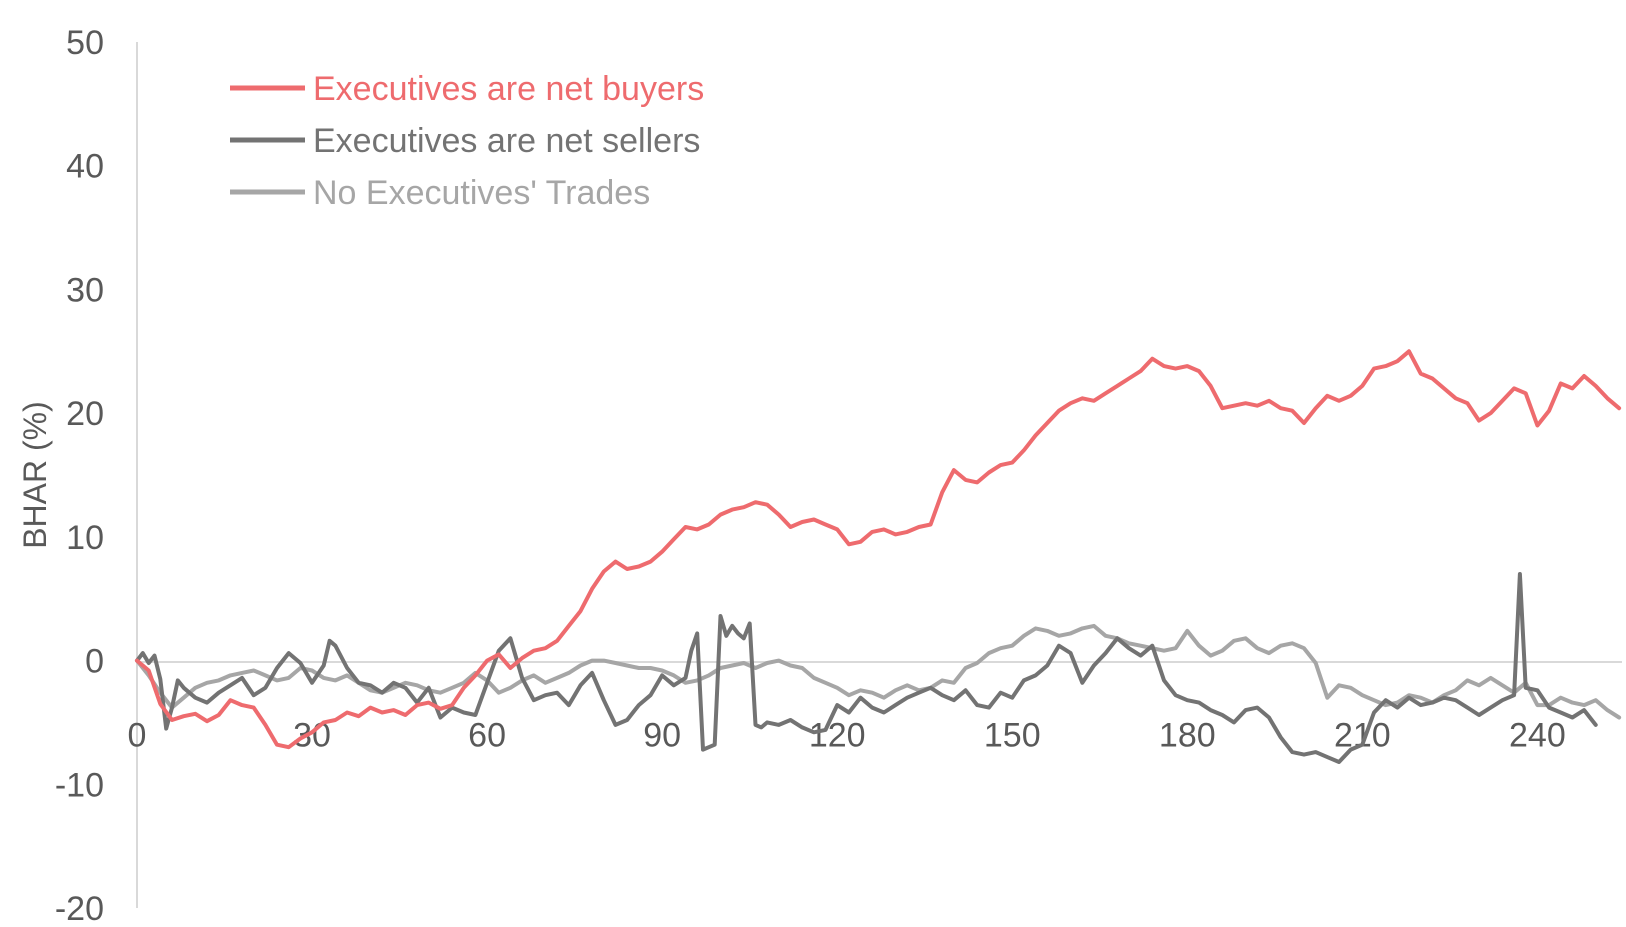 The width and height of the screenshot is (1626, 927). What do you see at coordinates (79, 475) in the screenshot?
I see `y-tick-labels: -20 -10 0 10 20 30 40 50` at bounding box center [79, 475].